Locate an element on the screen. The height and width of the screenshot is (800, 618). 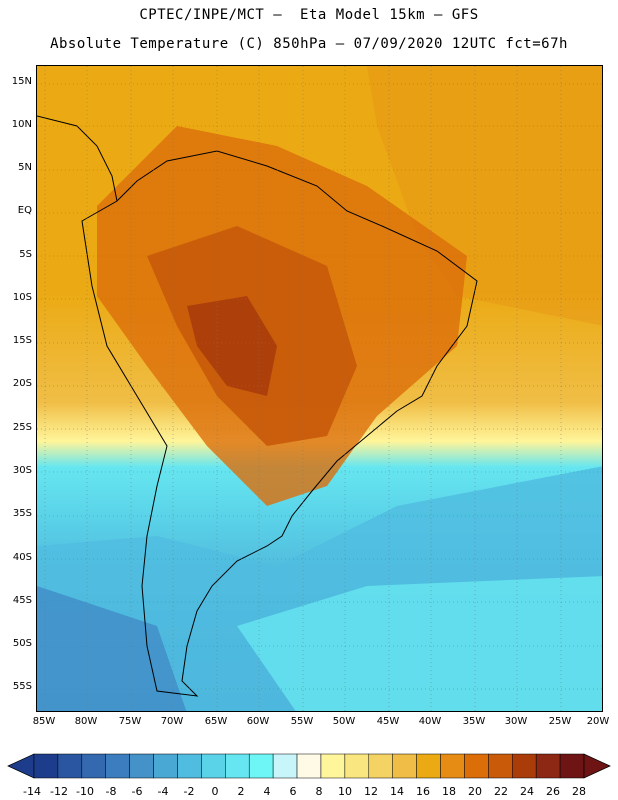
colorbar-label: 26 is located at coordinates (553, 791).